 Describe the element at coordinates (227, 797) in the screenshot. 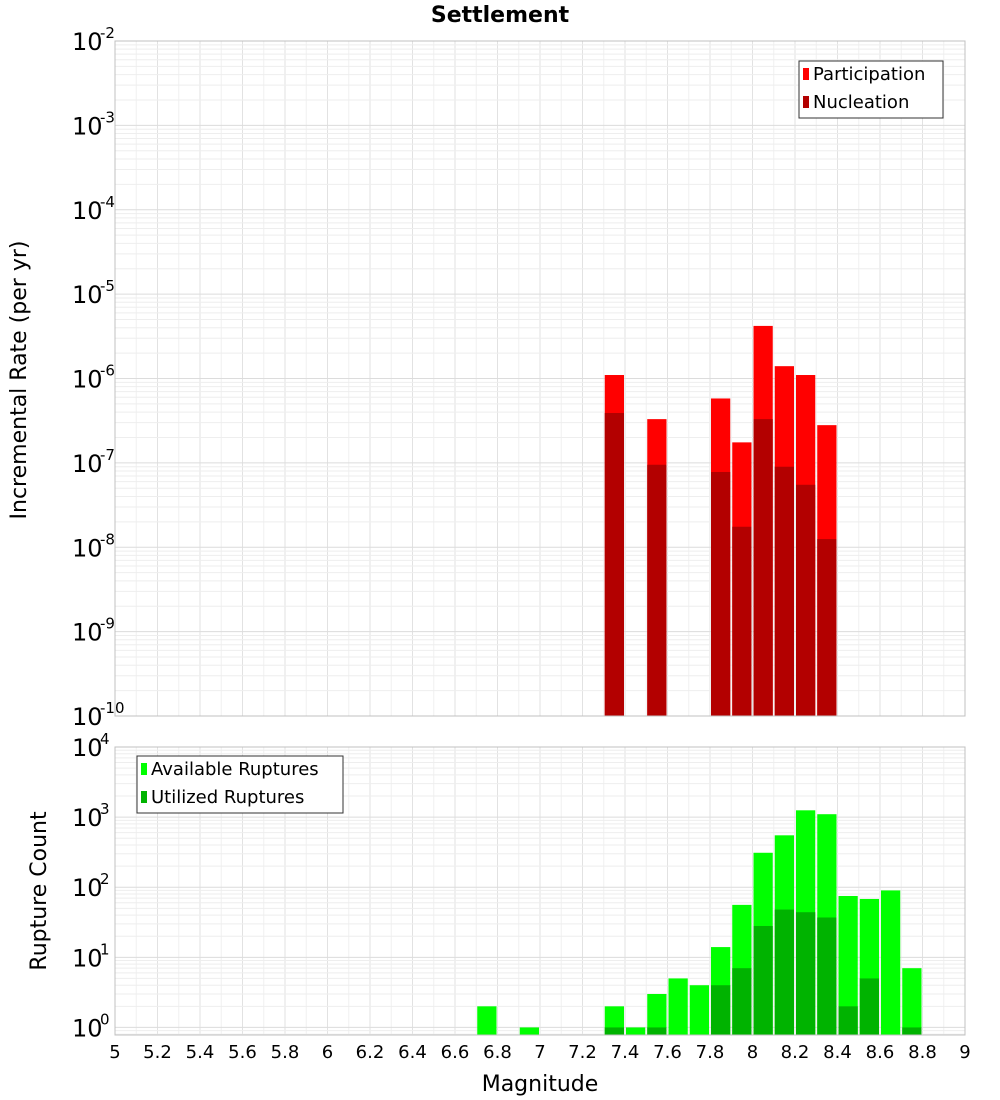

I see `legend-label: Utilized Ruptures` at that location.